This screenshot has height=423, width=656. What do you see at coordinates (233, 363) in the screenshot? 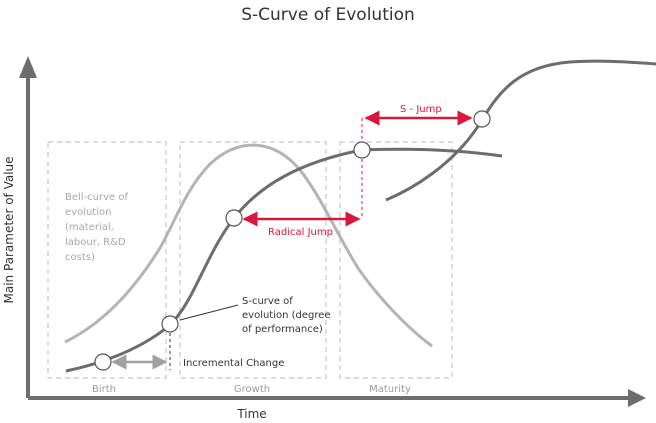
I see `incremental-change-label: Incremental Change` at bounding box center [233, 363].